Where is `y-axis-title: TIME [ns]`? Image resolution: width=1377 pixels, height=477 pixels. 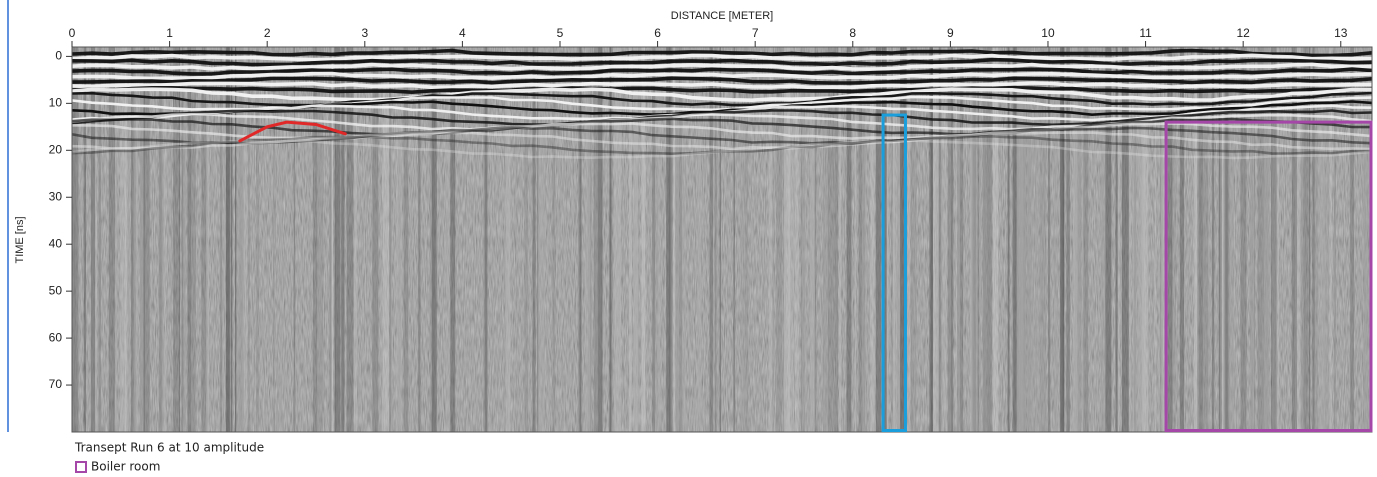
y-axis-title: TIME [ns] is located at coordinates (20, 239).